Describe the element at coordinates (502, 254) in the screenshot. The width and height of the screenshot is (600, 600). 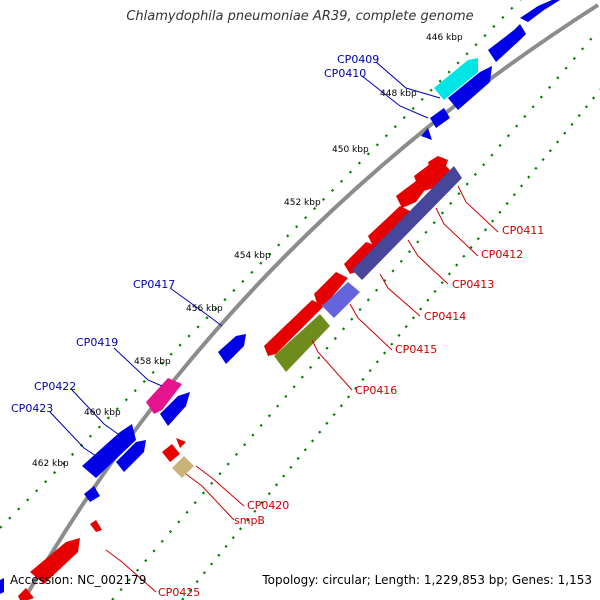
I see `gene-label: CP0412` at that location.